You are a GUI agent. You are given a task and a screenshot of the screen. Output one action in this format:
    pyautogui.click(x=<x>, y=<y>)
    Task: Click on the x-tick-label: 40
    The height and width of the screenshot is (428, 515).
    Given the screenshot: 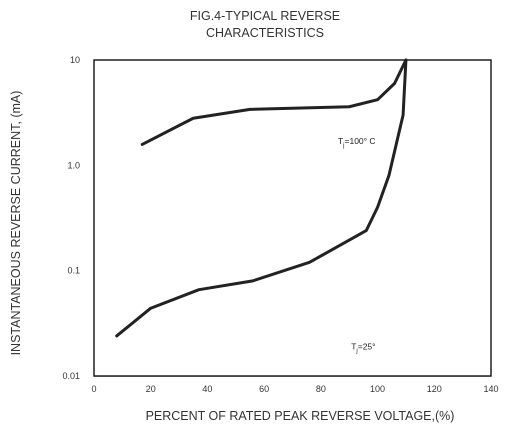 What is the action you would take?
    pyautogui.click(x=207, y=389)
    